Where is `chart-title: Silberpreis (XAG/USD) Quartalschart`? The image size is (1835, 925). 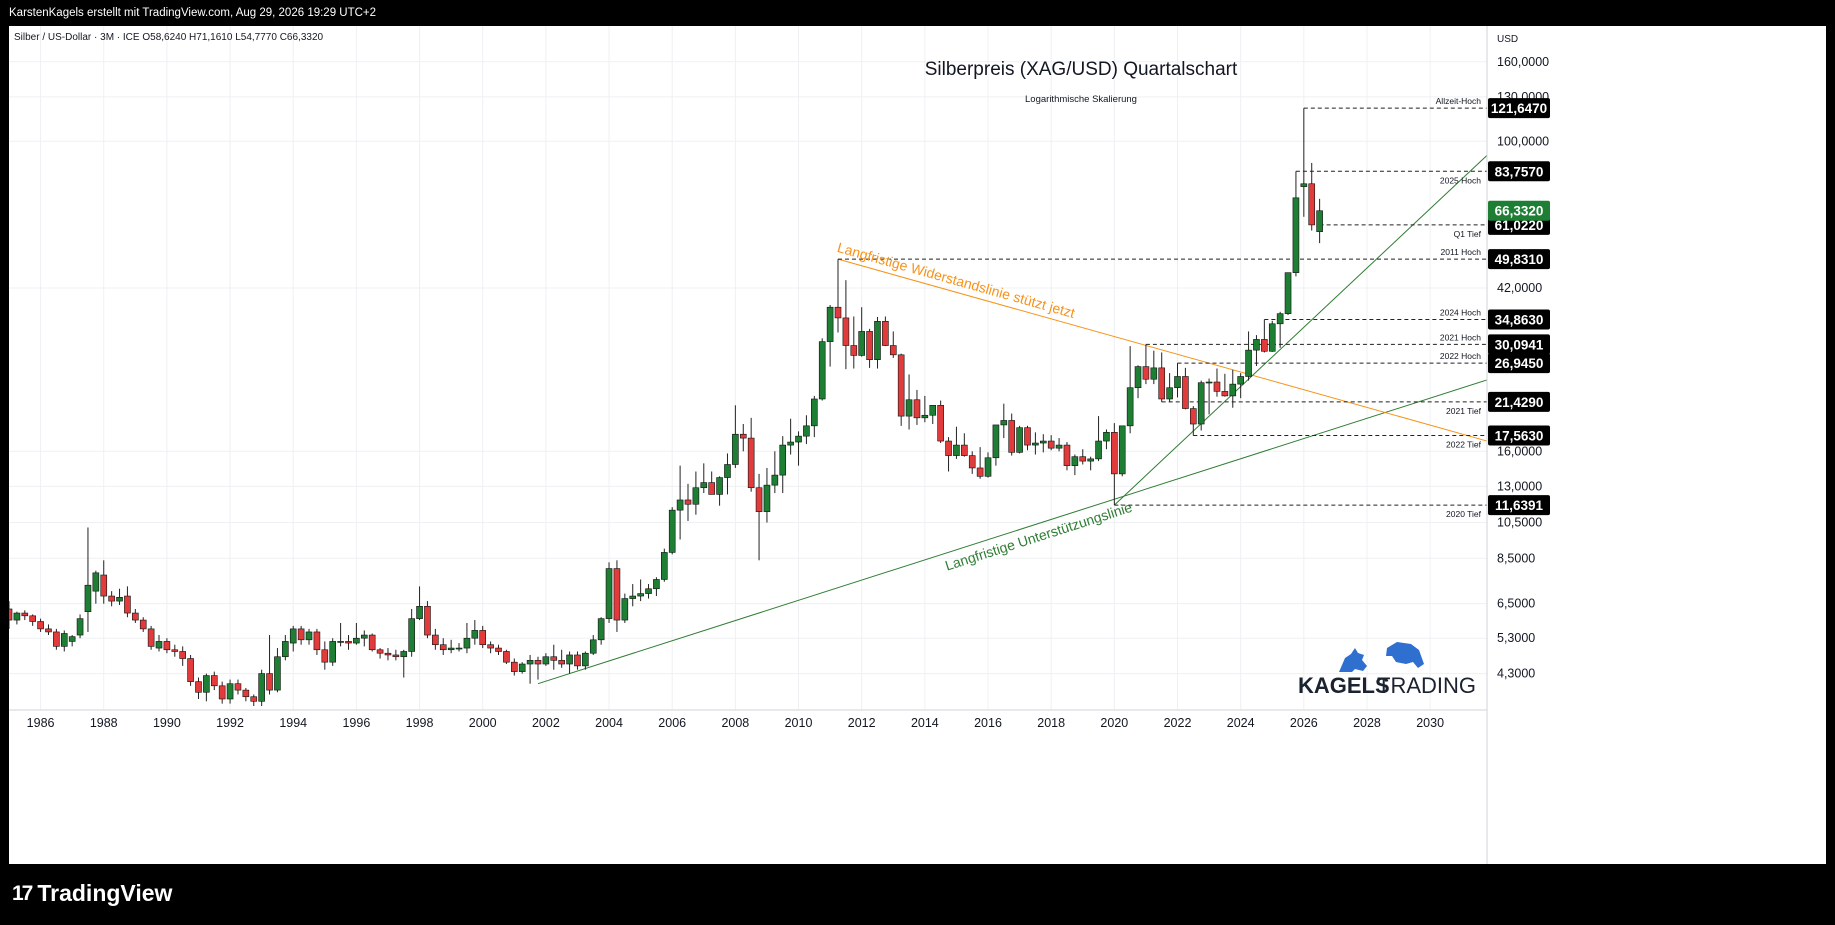 chart-title: Silberpreis (XAG/USD) Quartalschart is located at coordinates (1081, 69).